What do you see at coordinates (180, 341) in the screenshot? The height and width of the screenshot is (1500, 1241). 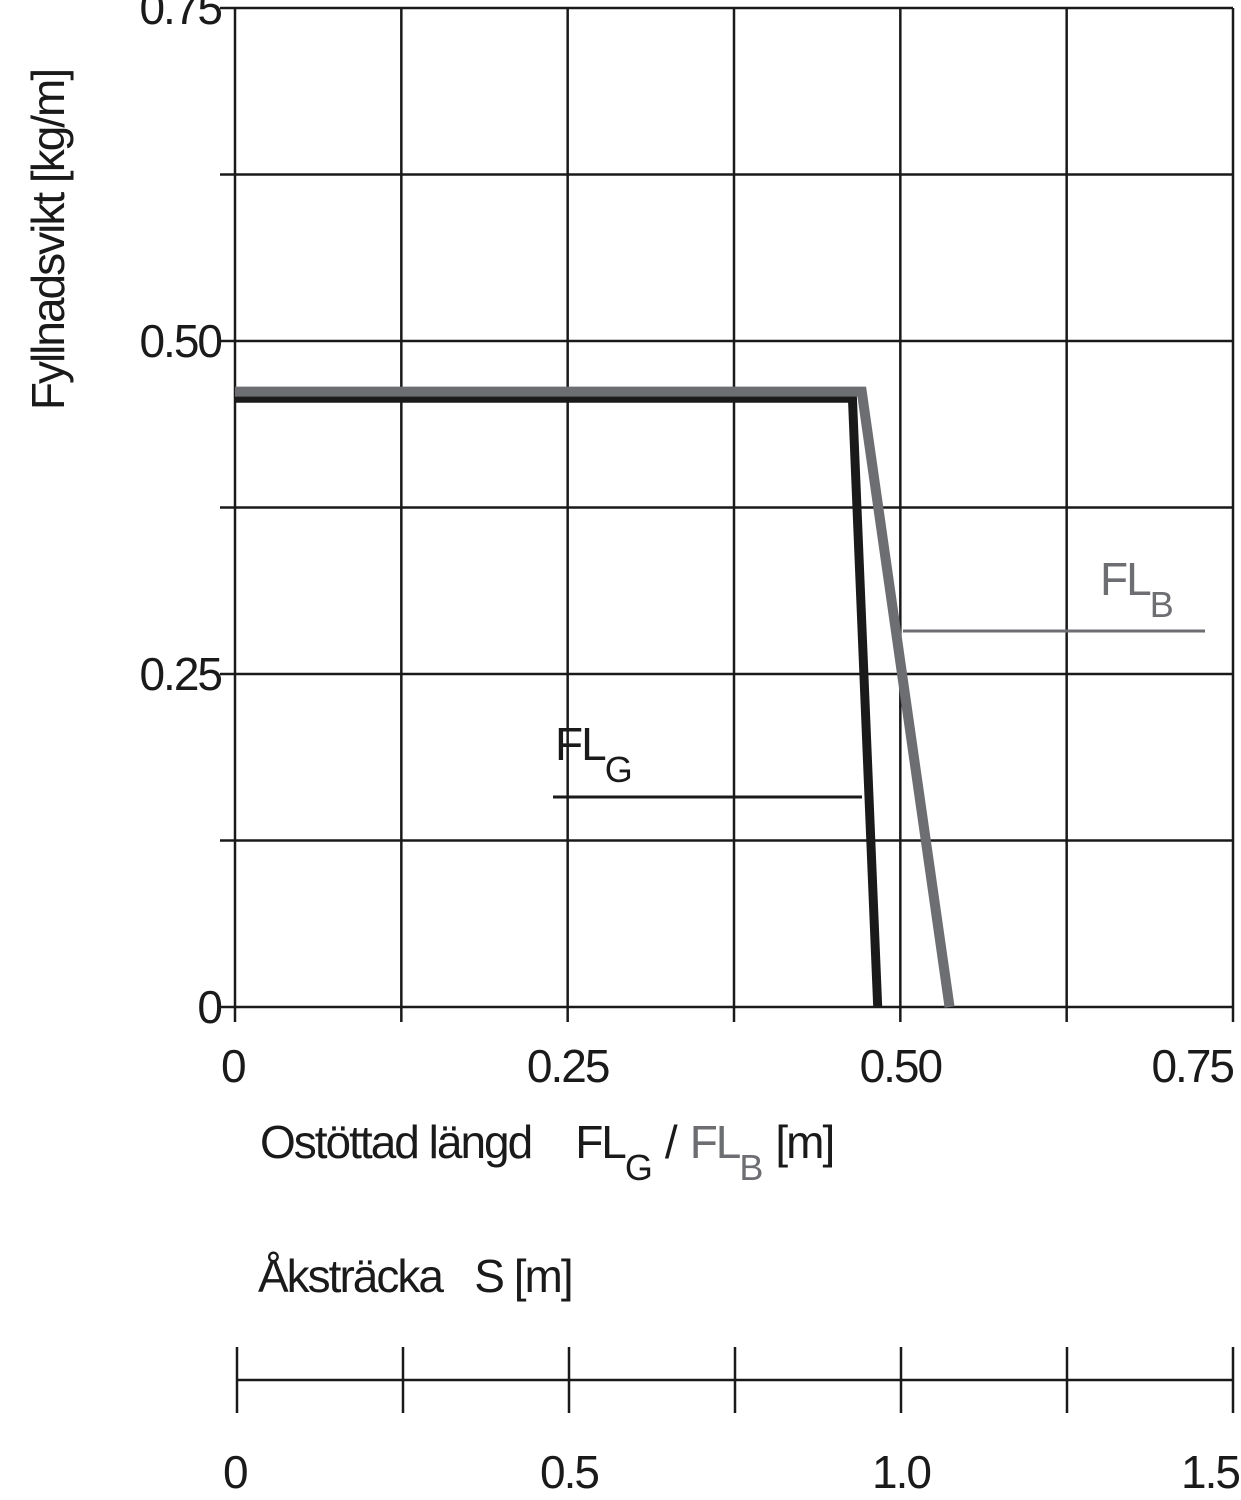 I see `y-tick-label: 0.50` at bounding box center [180, 341].